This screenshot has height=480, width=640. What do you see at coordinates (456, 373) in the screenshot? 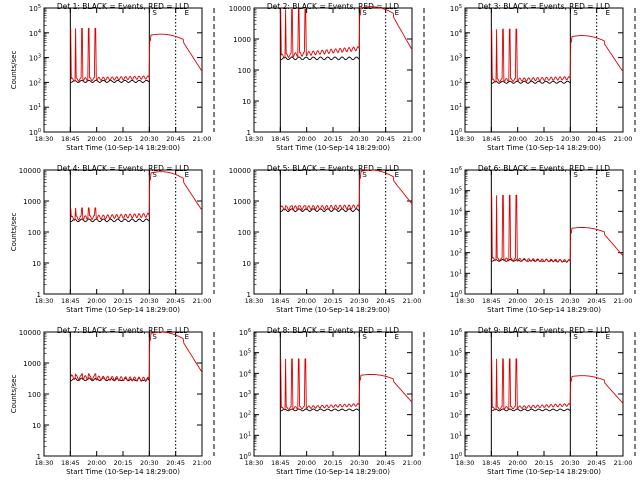
I see `y-tick-label: 10⁴` at bounding box center [456, 373].